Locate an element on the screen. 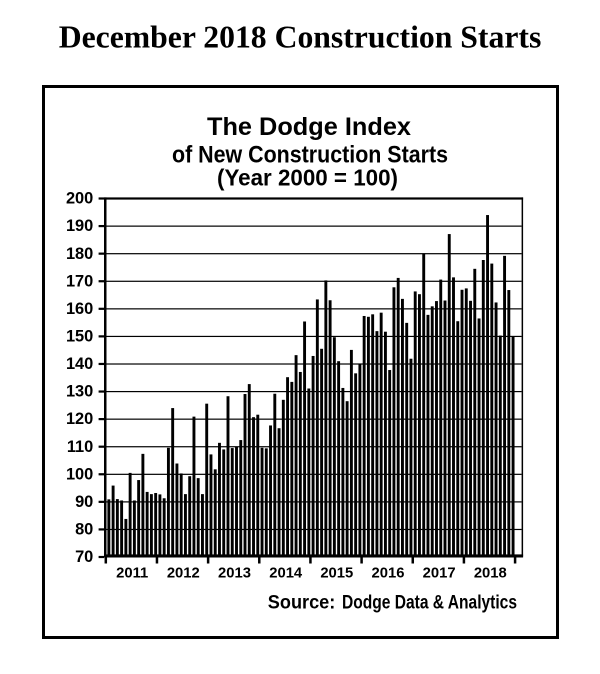 The height and width of the screenshot is (674, 600). svg-text: 2017 is located at coordinates (439, 574).